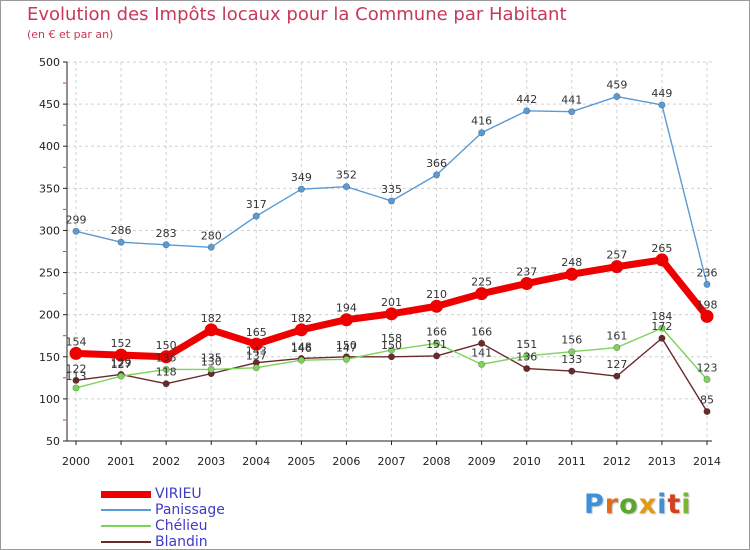 The image size is (750, 550). Describe the element at coordinates (571, 359) in the screenshot. I see `data-label-blandin: 133` at that location.